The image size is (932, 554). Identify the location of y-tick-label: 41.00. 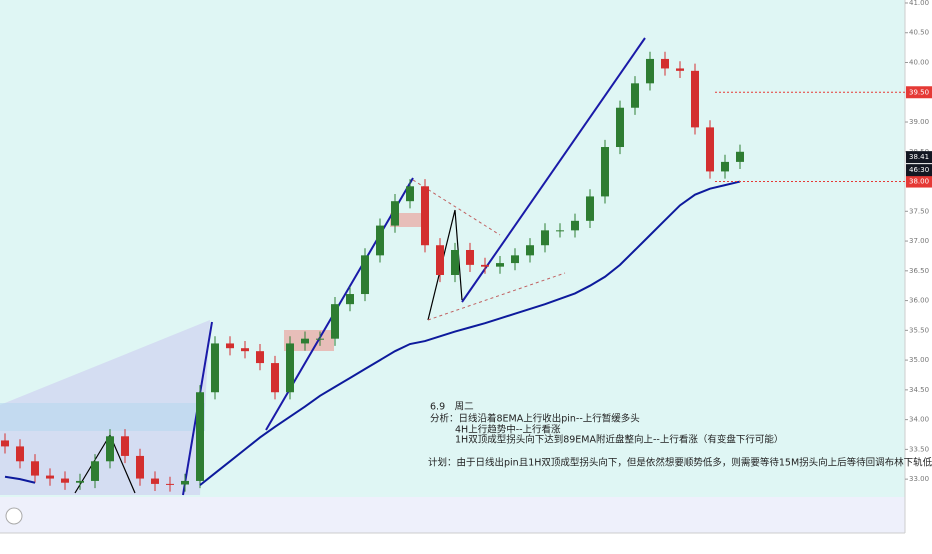
(919, 3).